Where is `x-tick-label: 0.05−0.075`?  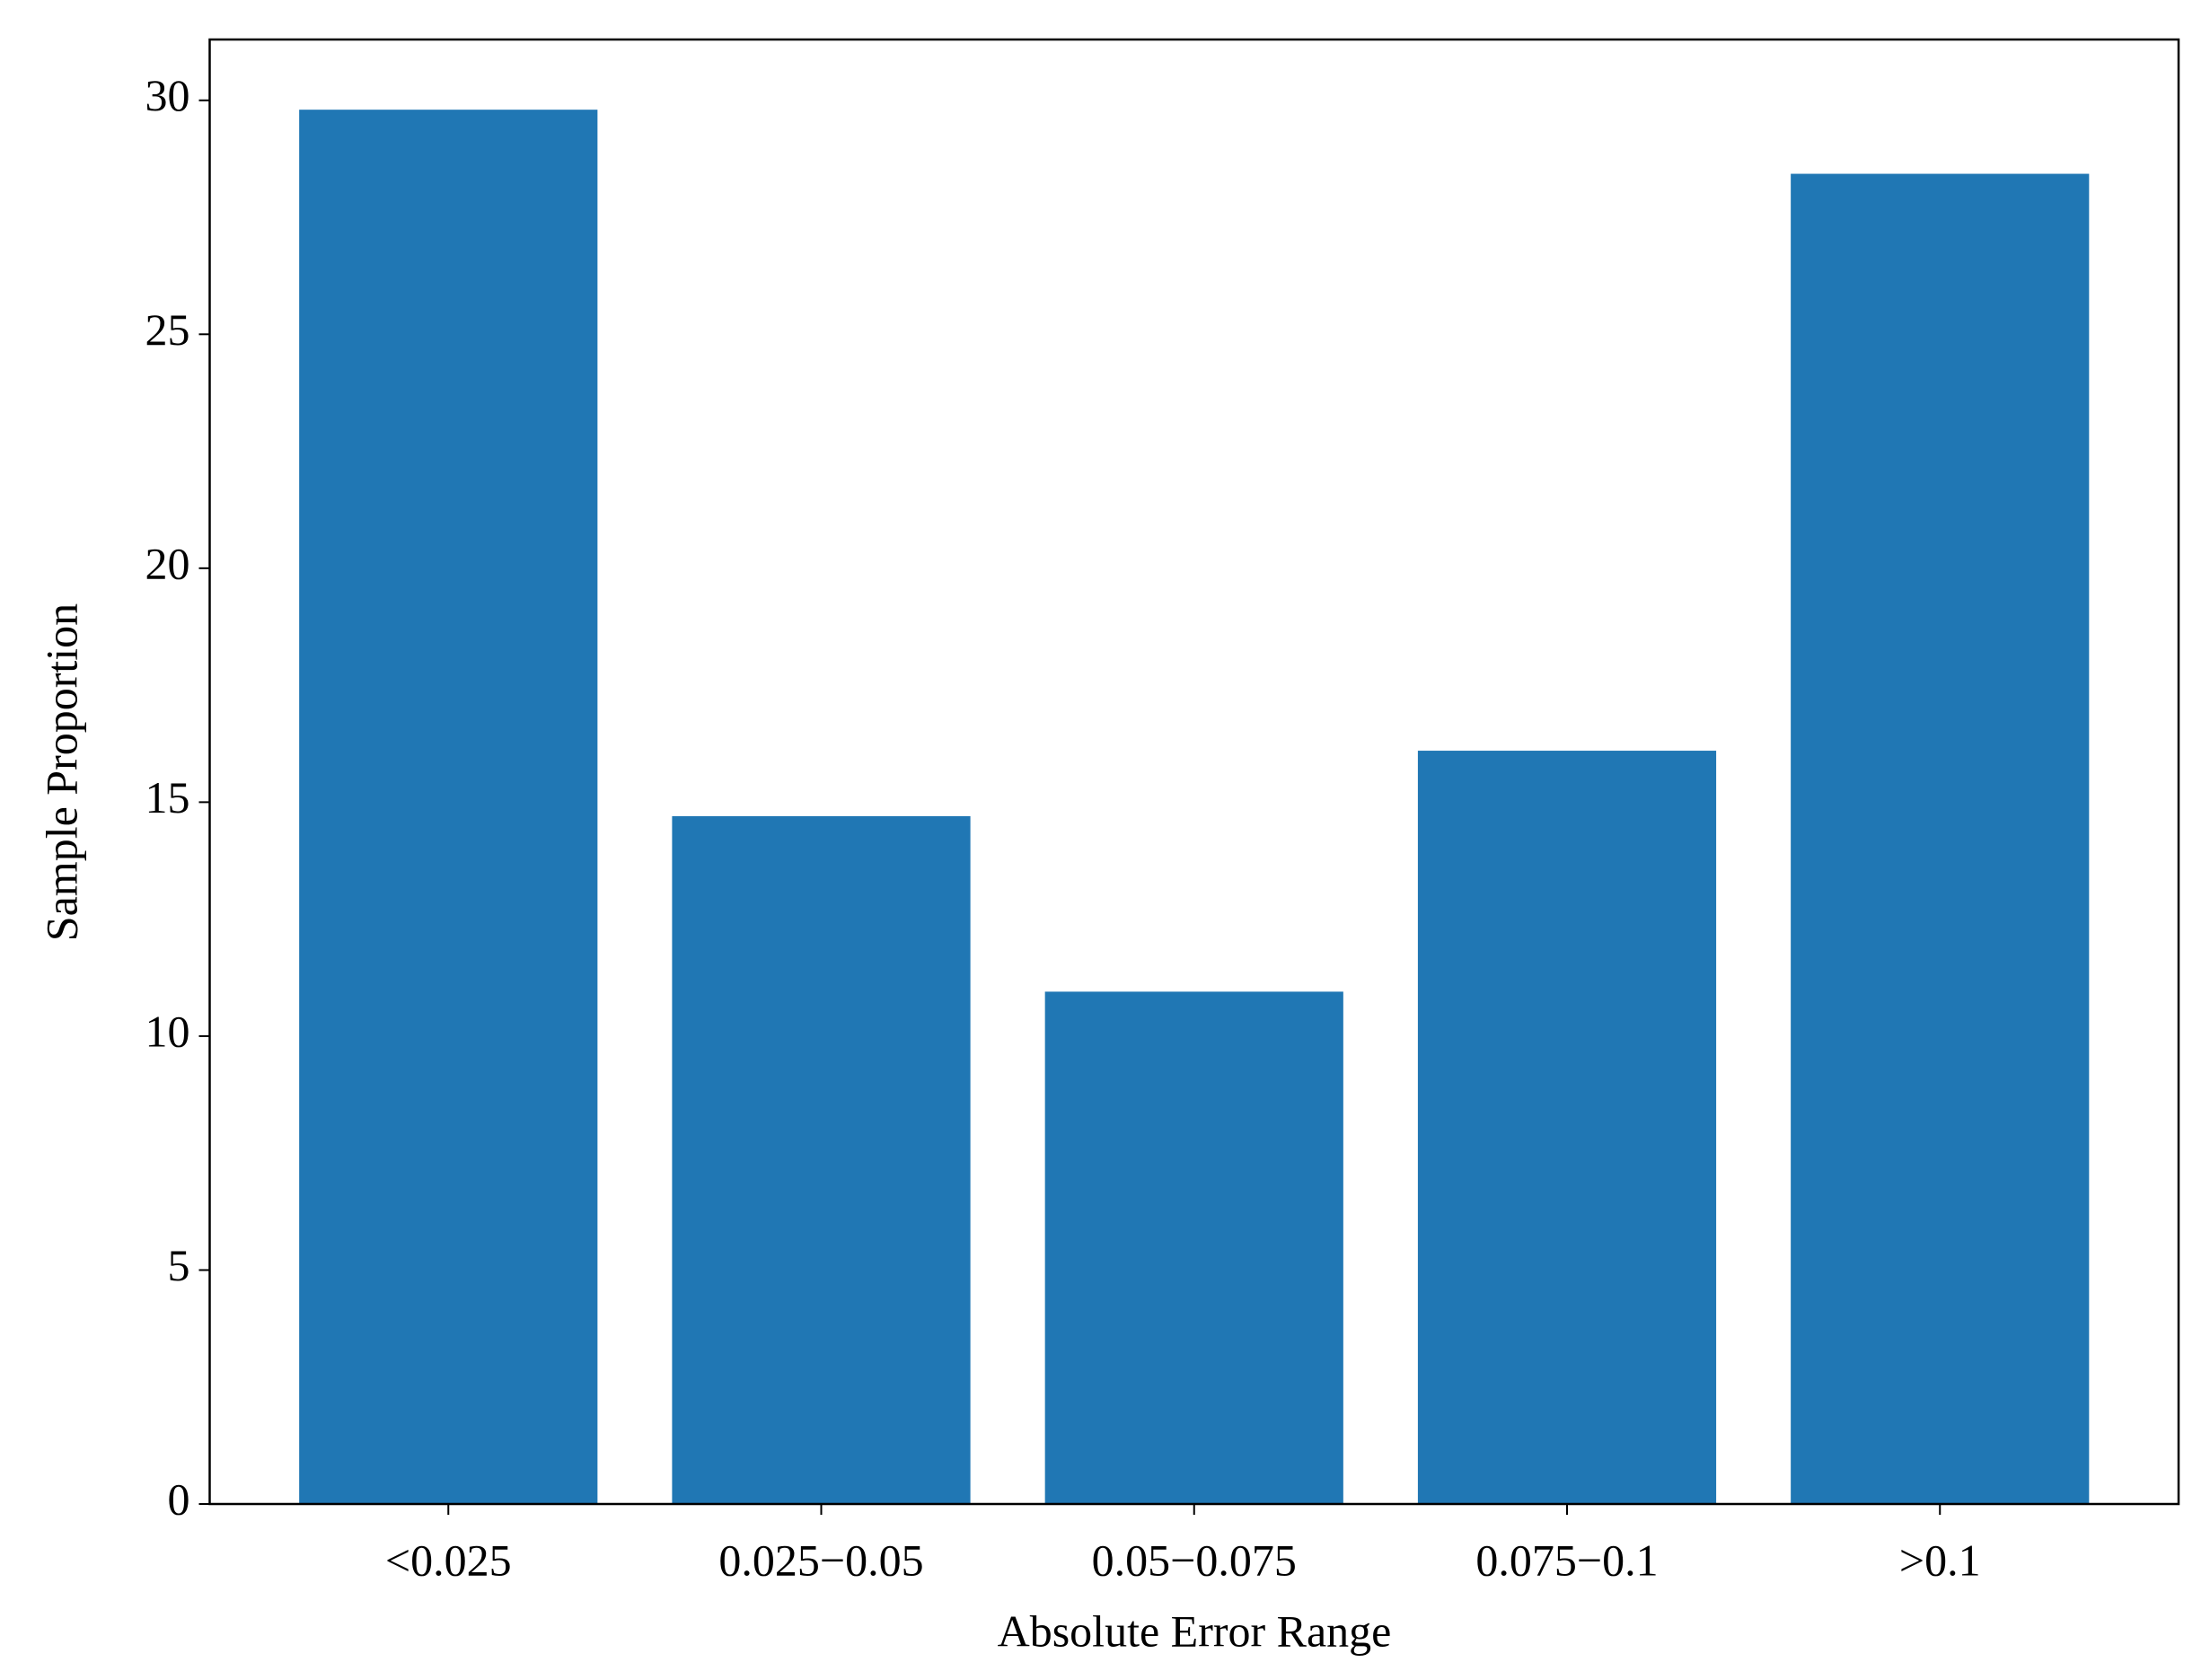
x-tick-label: 0.05−0.075 is located at coordinates (1194, 1560).